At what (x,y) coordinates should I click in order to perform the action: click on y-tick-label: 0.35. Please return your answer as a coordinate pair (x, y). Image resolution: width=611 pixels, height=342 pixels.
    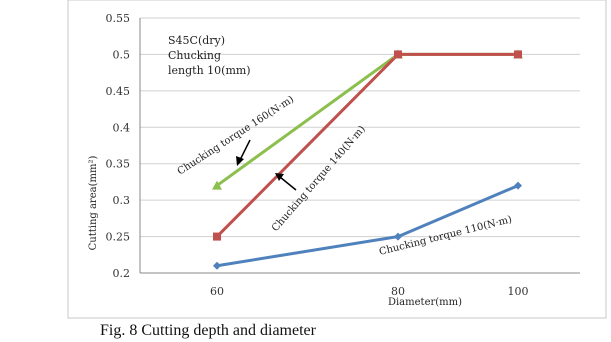
    Looking at the image, I should click on (118, 164).